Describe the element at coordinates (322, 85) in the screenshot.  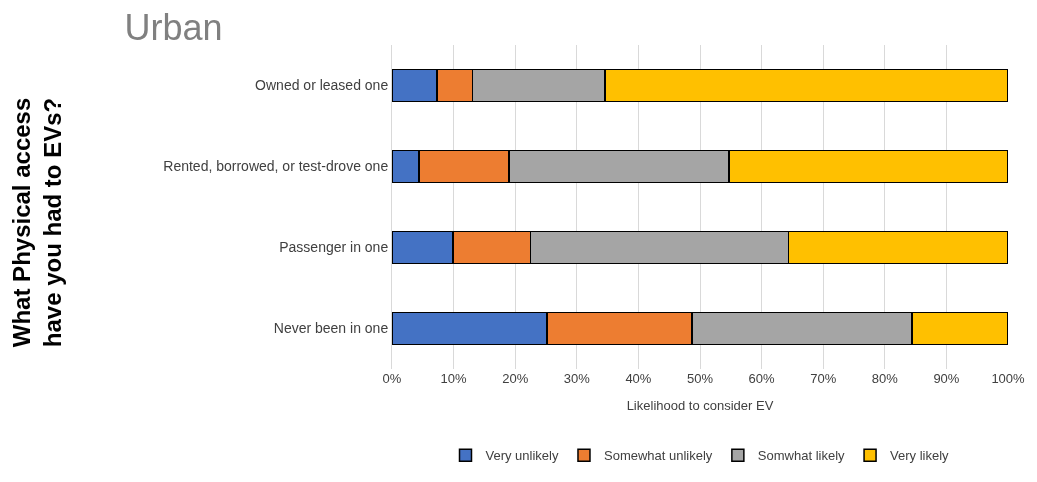
I see `y-tick-label: Owned or leased one` at that location.